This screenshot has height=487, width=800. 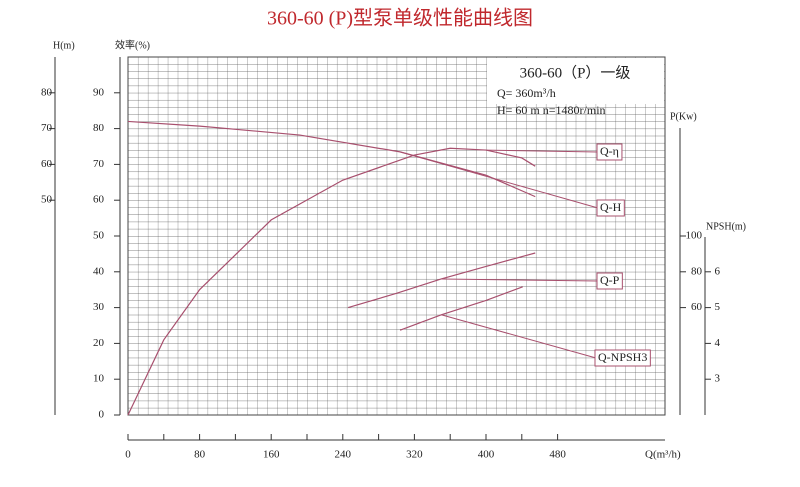 I want to click on x-tick-label: 480, so click(x=557, y=455).